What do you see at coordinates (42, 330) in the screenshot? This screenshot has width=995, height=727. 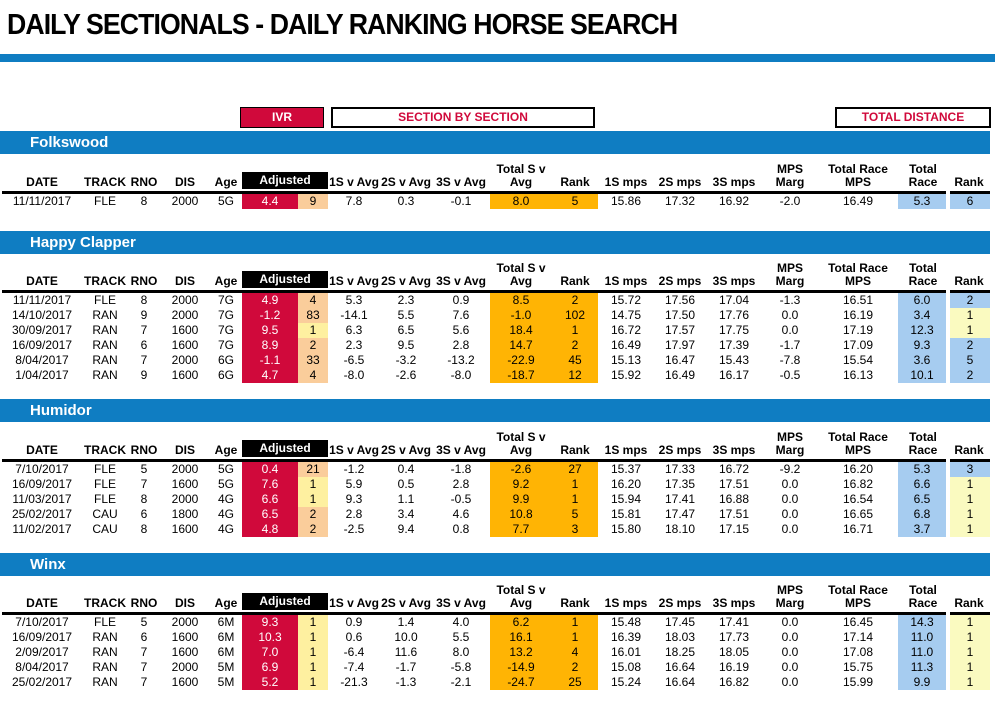 I see `cell-date: 30/09/2017` at bounding box center [42, 330].